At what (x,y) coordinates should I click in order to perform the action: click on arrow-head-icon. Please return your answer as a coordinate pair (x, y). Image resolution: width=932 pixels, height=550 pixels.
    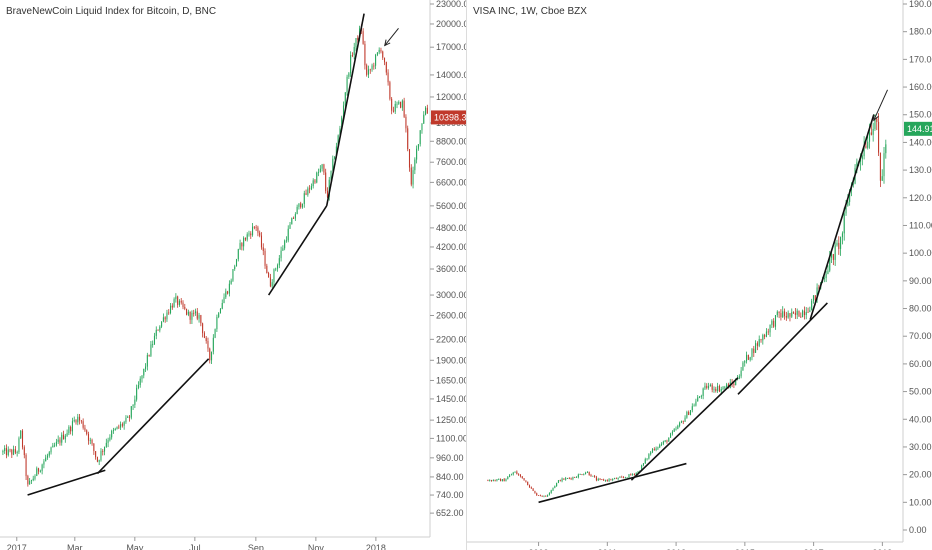
    Looking at the image, I should click on (387, 43).